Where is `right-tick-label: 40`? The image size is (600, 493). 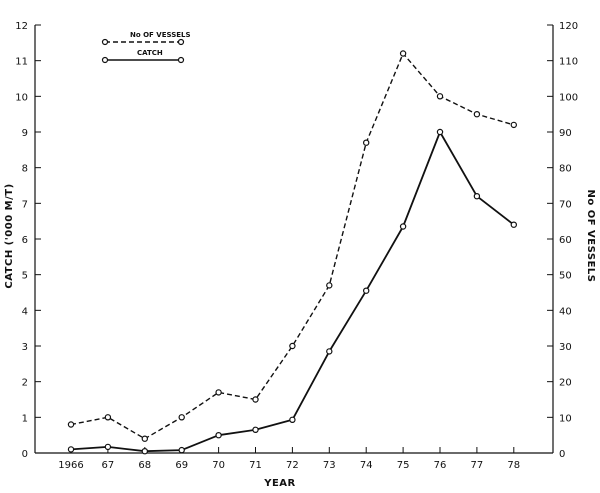 right-tick-label: 40 is located at coordinates (565, 311).